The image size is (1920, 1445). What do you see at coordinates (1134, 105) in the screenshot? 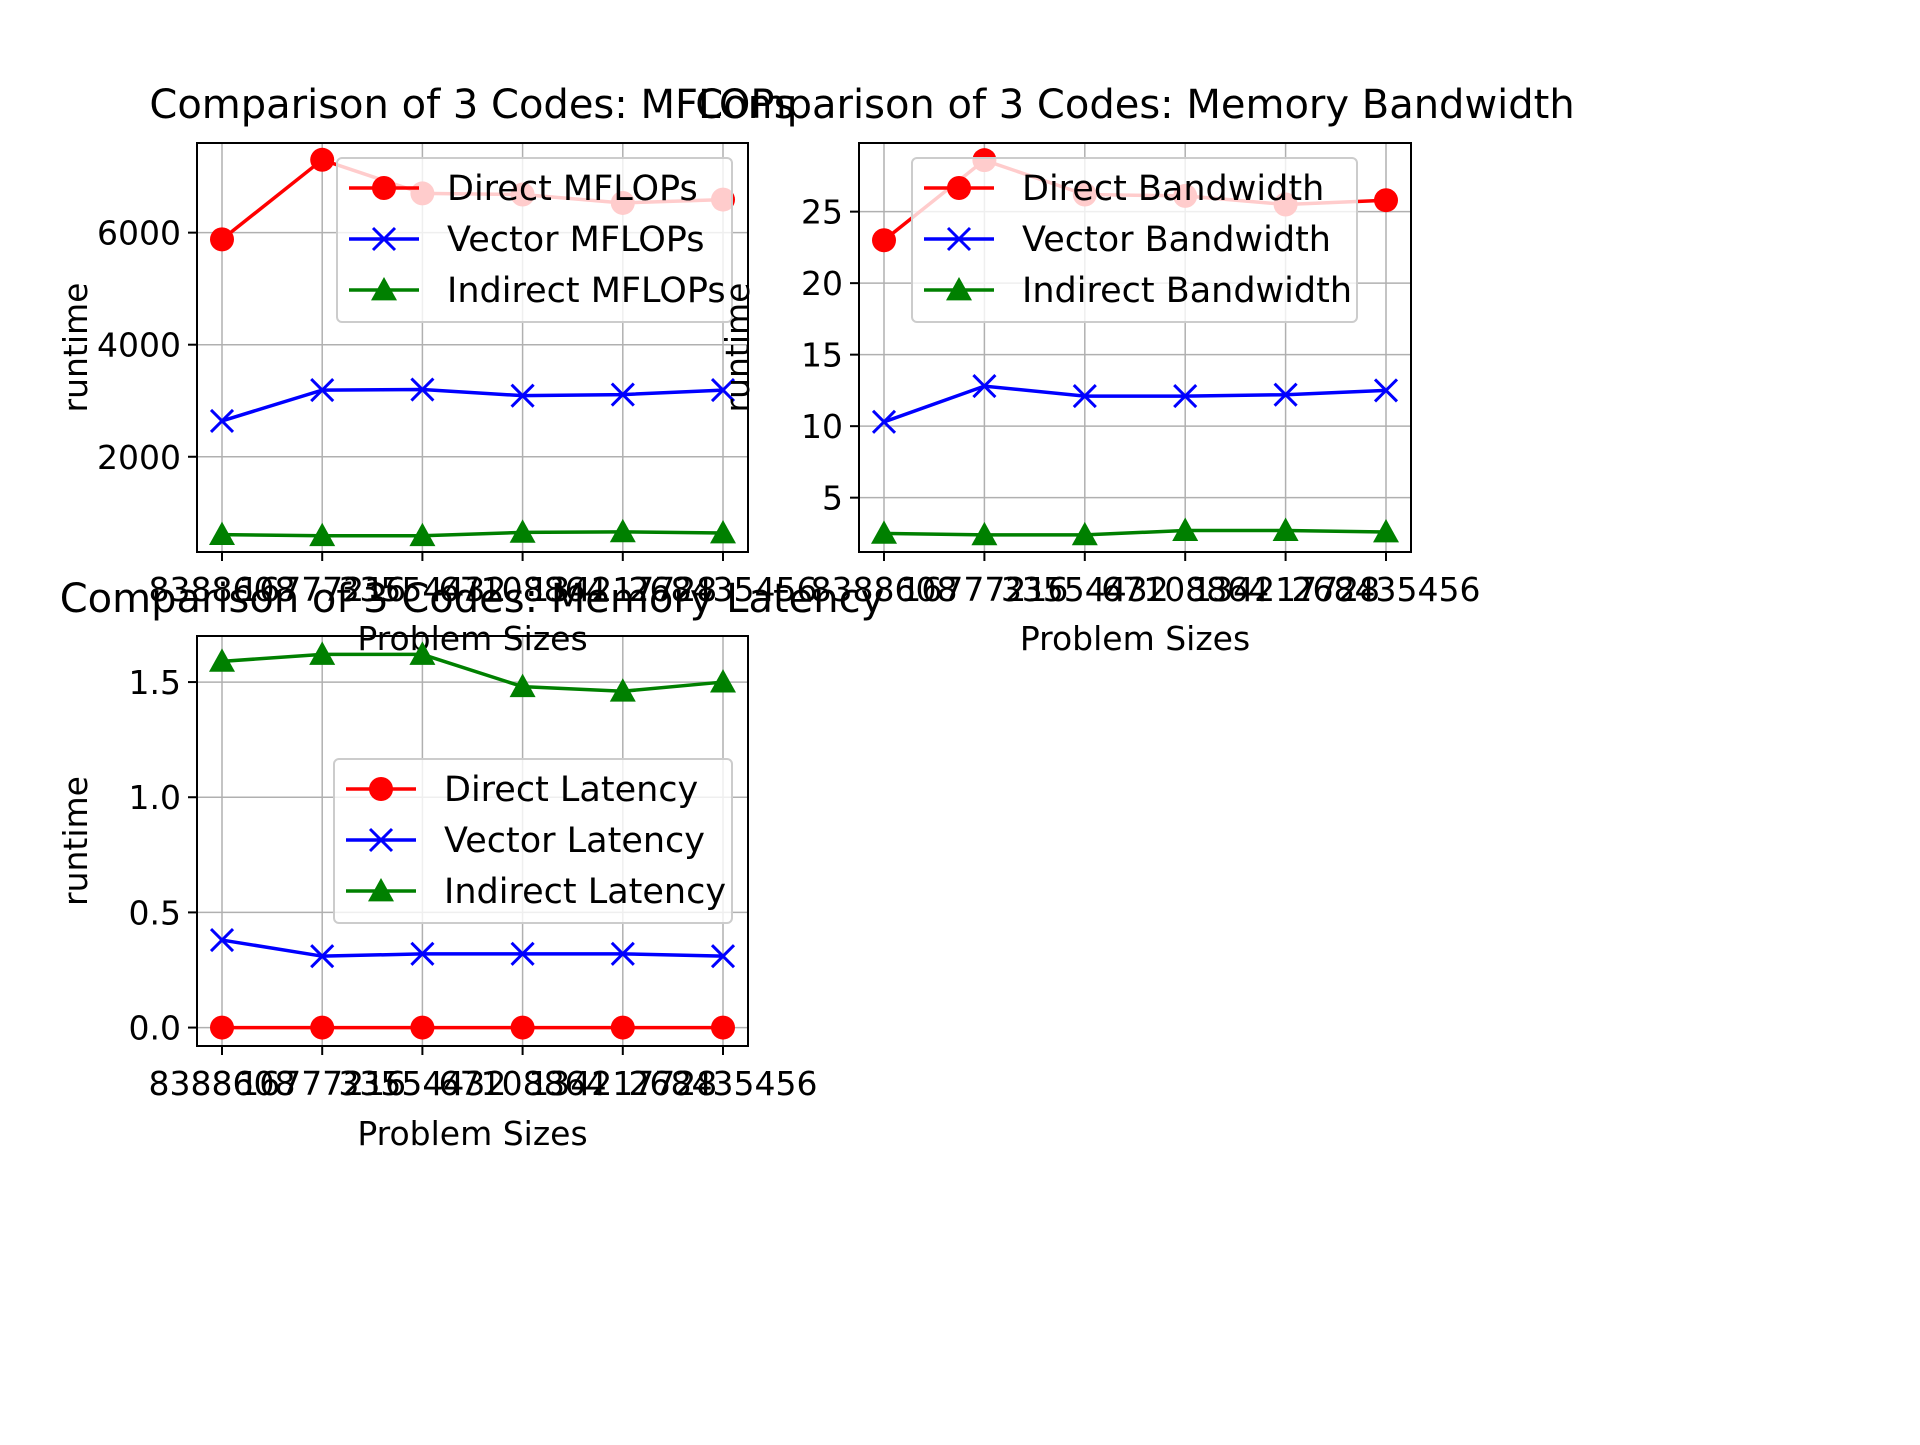
I see `chart-title: Comparison of 3 Codes: Memory Bandwidth` at bounding box center [1134, 105].